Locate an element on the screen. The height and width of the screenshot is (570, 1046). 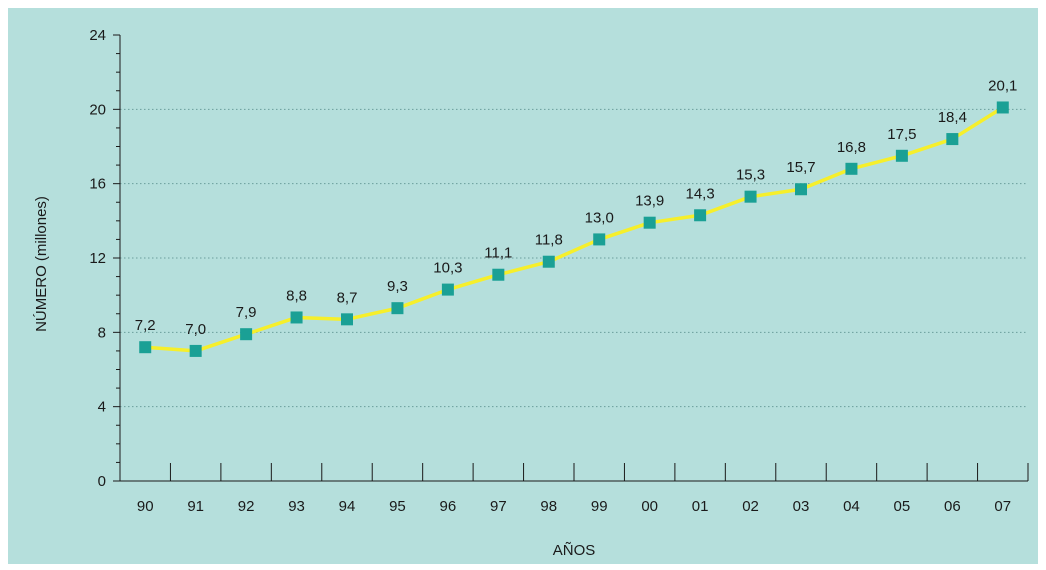
data-label: 13,0 is located at coordinates (599, 217).